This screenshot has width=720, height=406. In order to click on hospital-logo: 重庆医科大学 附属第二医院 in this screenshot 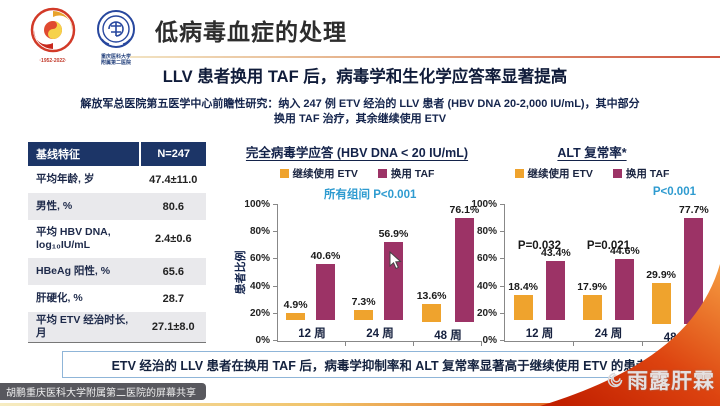, I will do `click(116, 37)`.